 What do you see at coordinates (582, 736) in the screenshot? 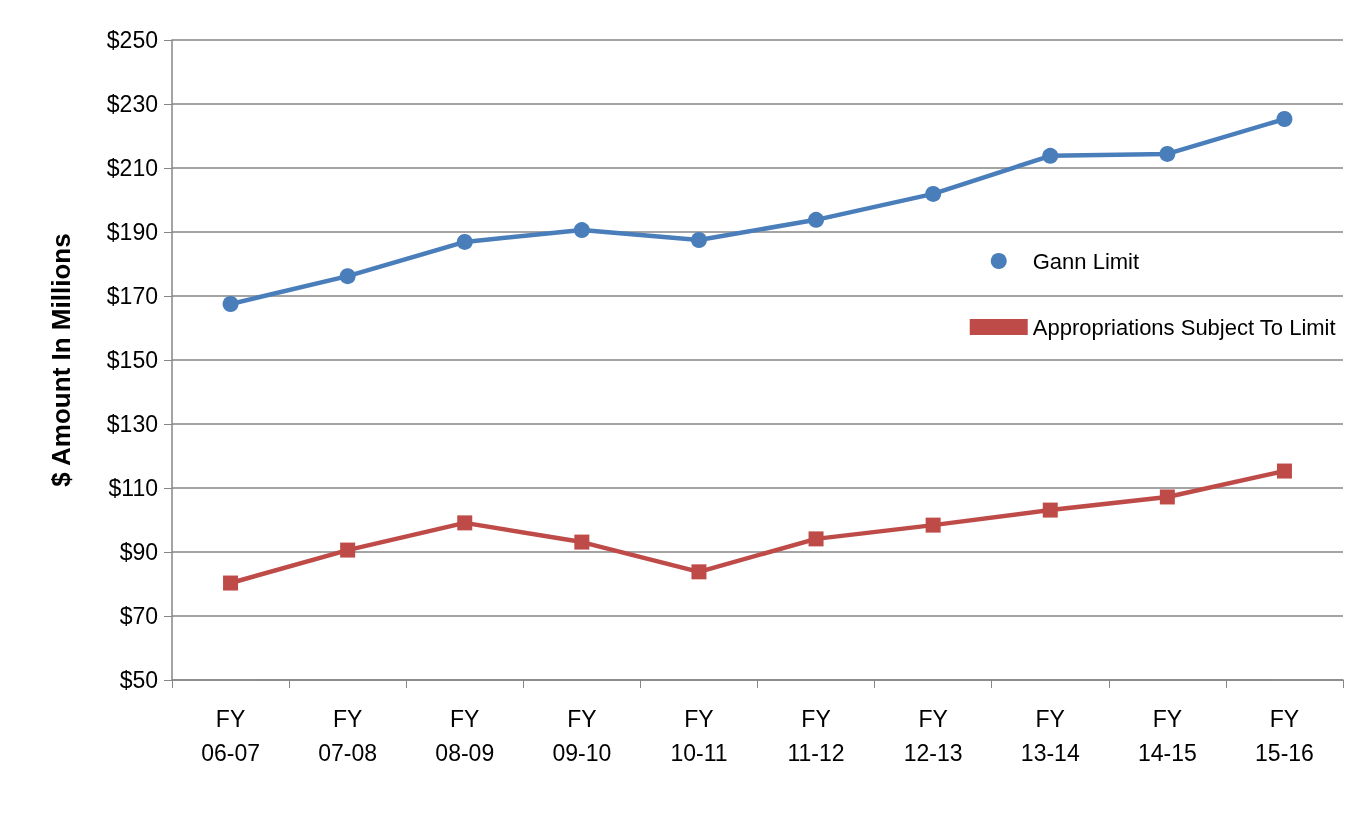
I see `x-tick-label: FY 09-10` at bounding box center [582, 736].